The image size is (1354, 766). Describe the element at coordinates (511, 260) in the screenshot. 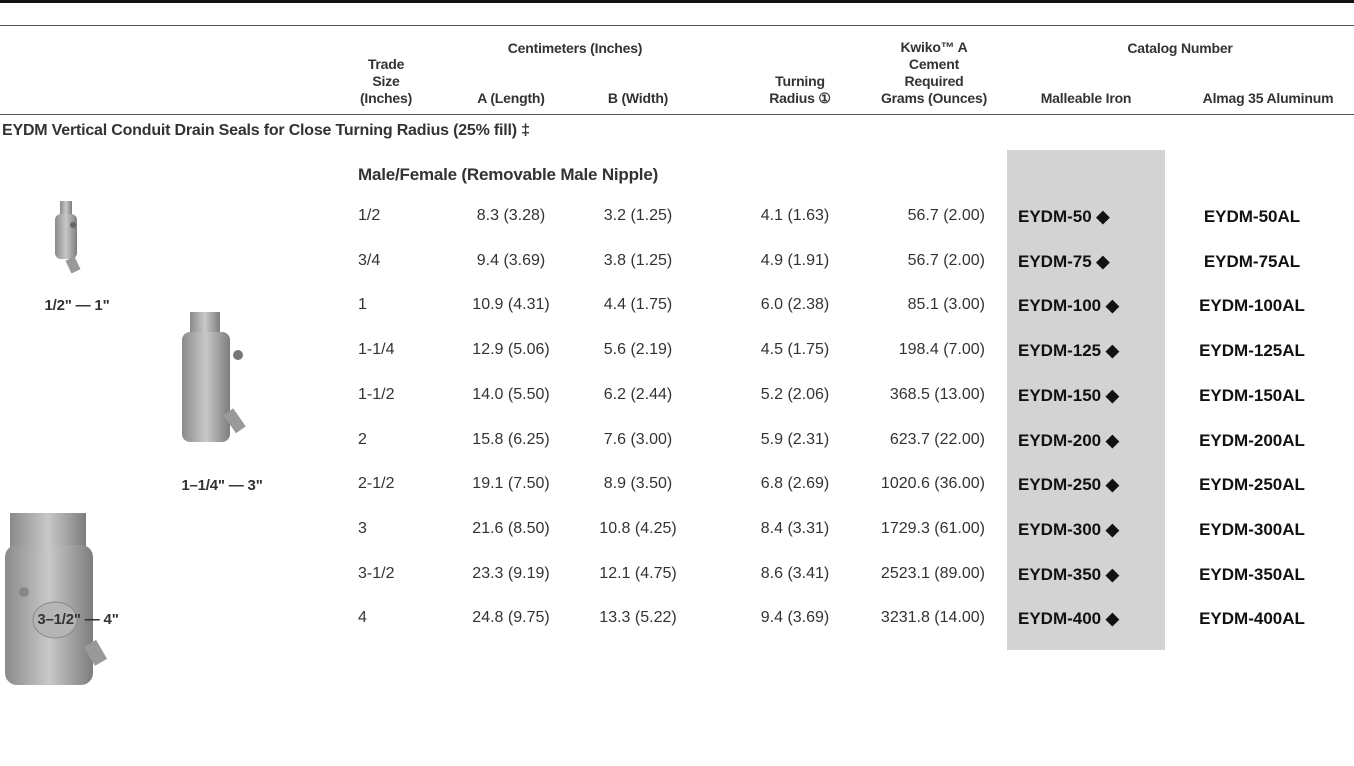

I see `length: 9.4 (3.69)` at that location.